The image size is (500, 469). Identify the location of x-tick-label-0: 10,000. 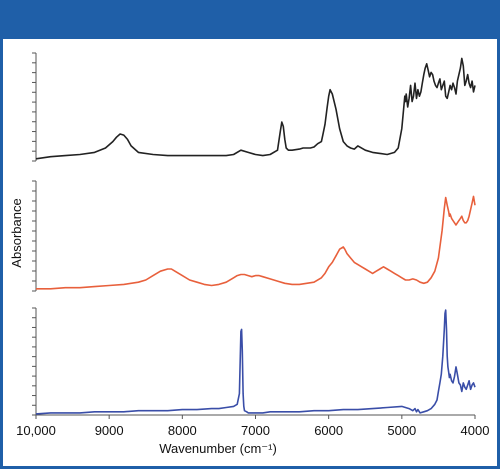
(36, 430).